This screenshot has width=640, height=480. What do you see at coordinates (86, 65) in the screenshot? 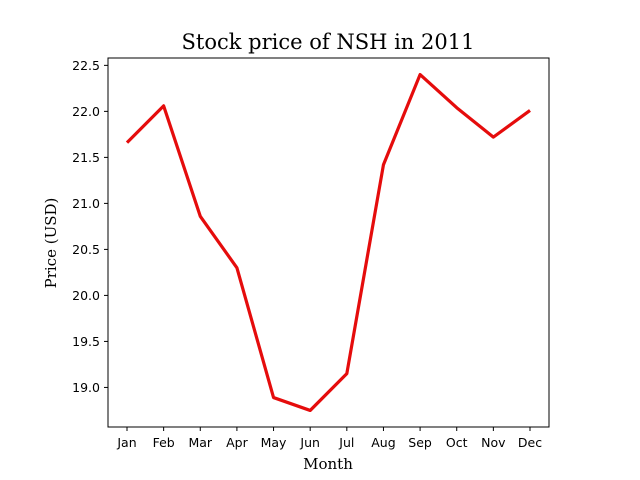
I see `y-tick-label: 22.5` at bounding box center [86, 65].